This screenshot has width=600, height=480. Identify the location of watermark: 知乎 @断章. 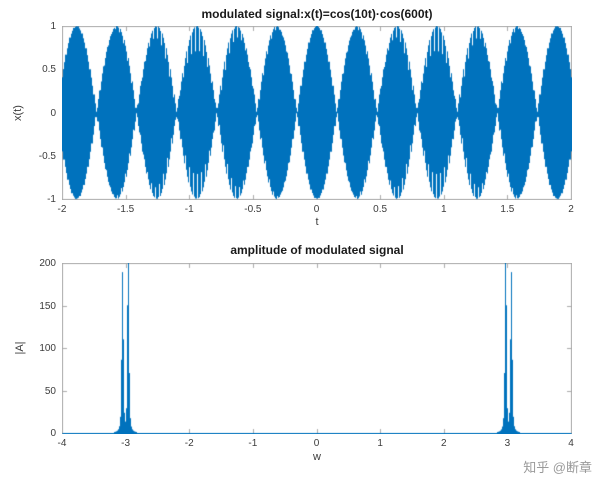
(557, 467).